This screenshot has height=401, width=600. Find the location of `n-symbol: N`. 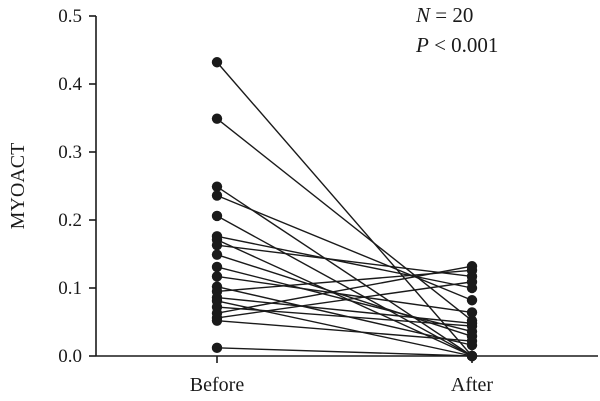

n-symbol: N is located at coordinates (423, 15).